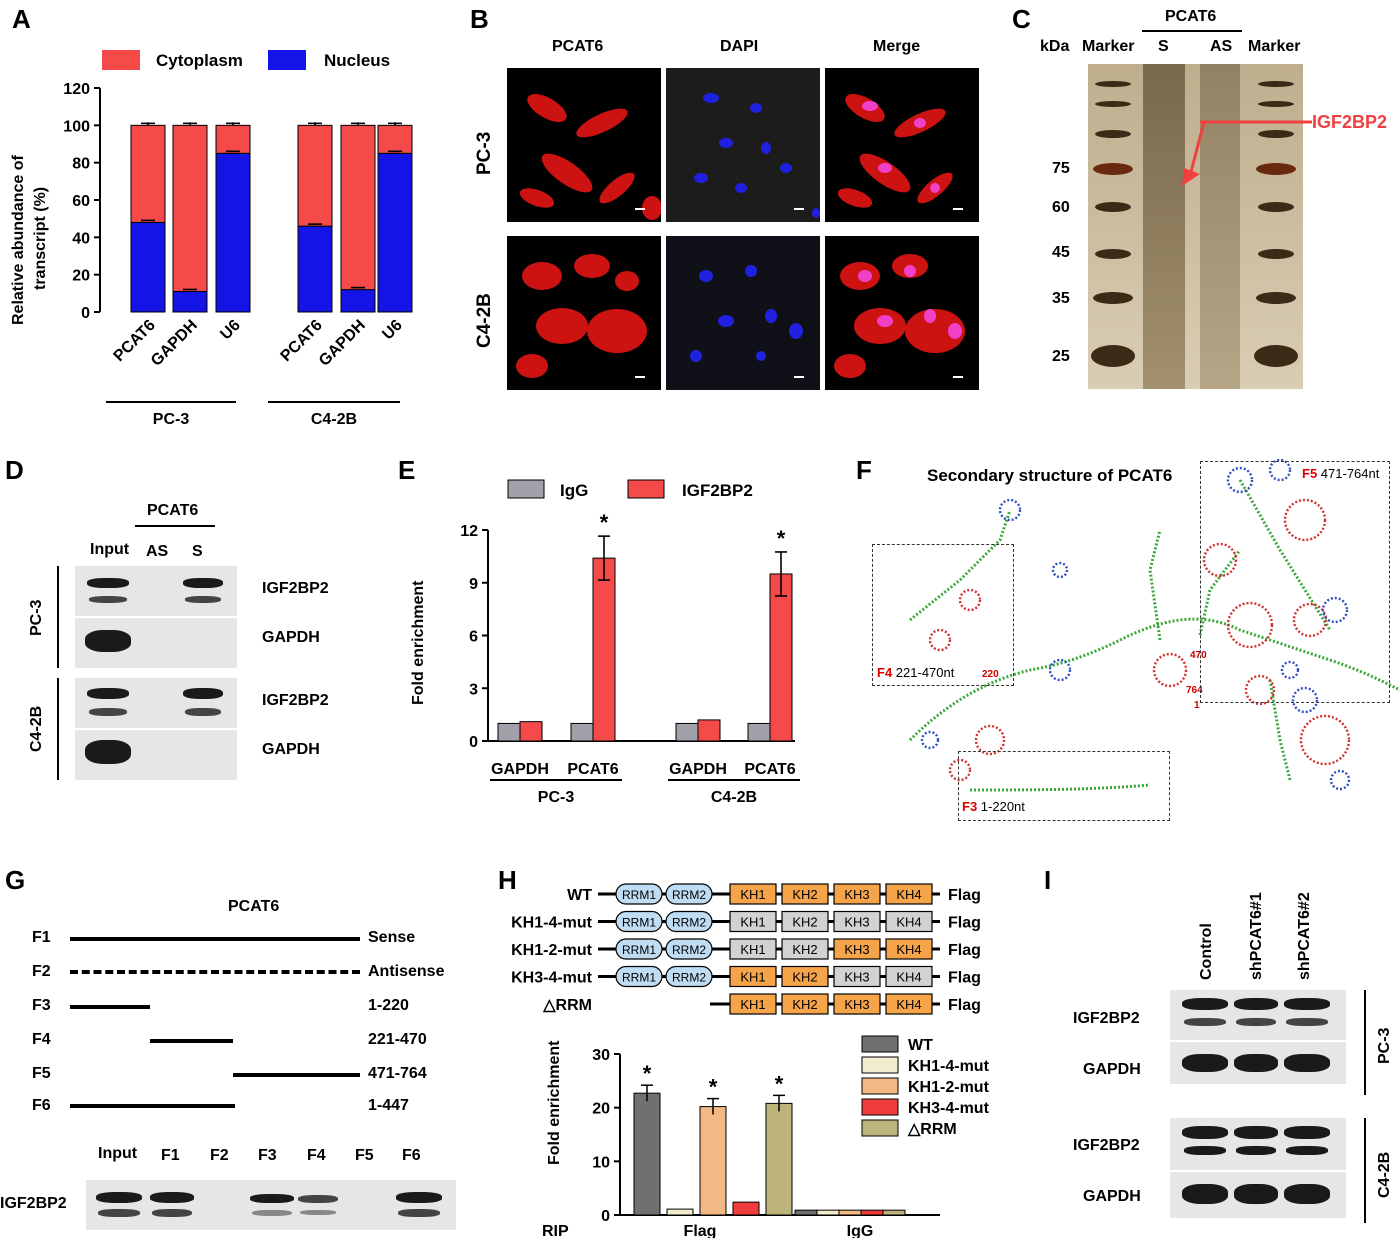 This screenshot has height=1238, width=1400. Describe the element at coordinates (254, 906) in the screenshot. I see `panel-g-title: PCAT6` at that location.